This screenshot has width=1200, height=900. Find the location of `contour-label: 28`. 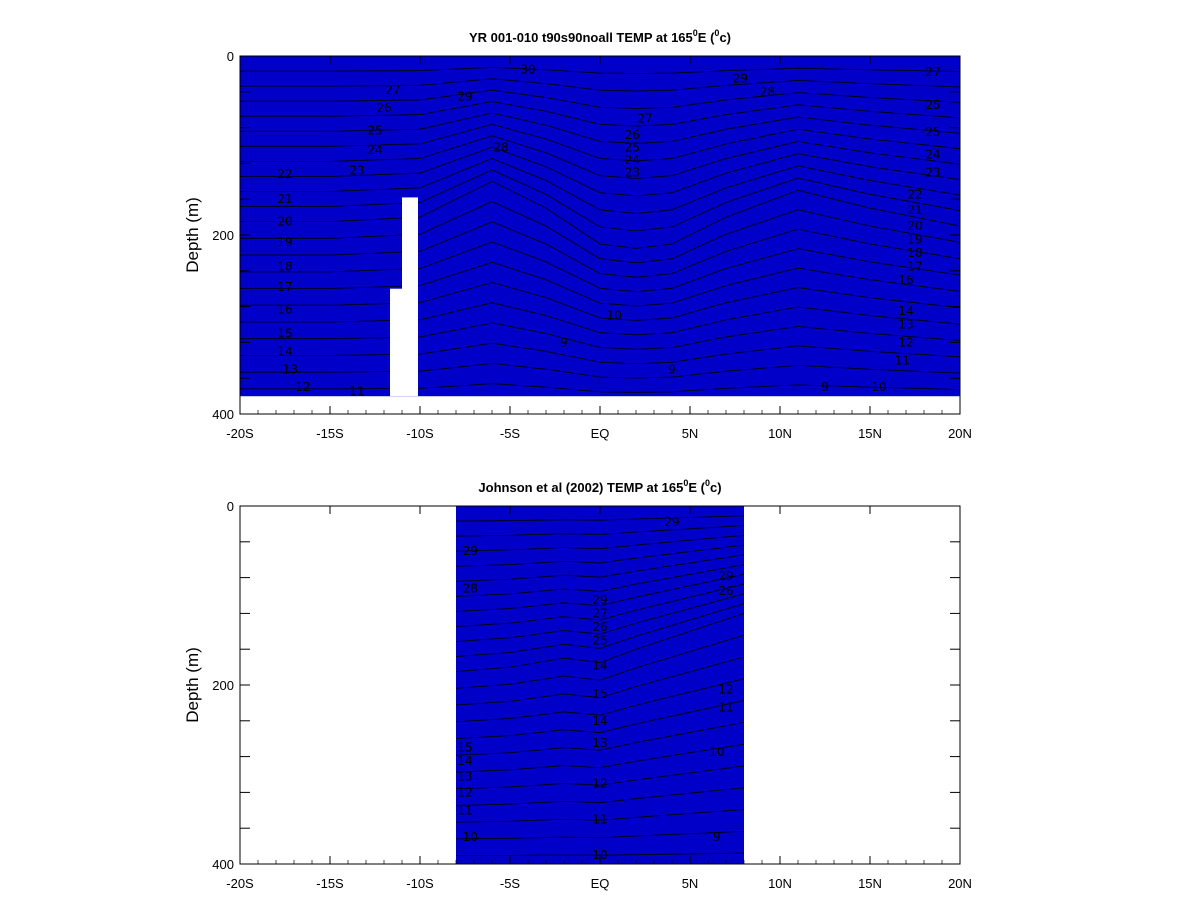

contour-label: 28 is located at coordinates (500, 147).